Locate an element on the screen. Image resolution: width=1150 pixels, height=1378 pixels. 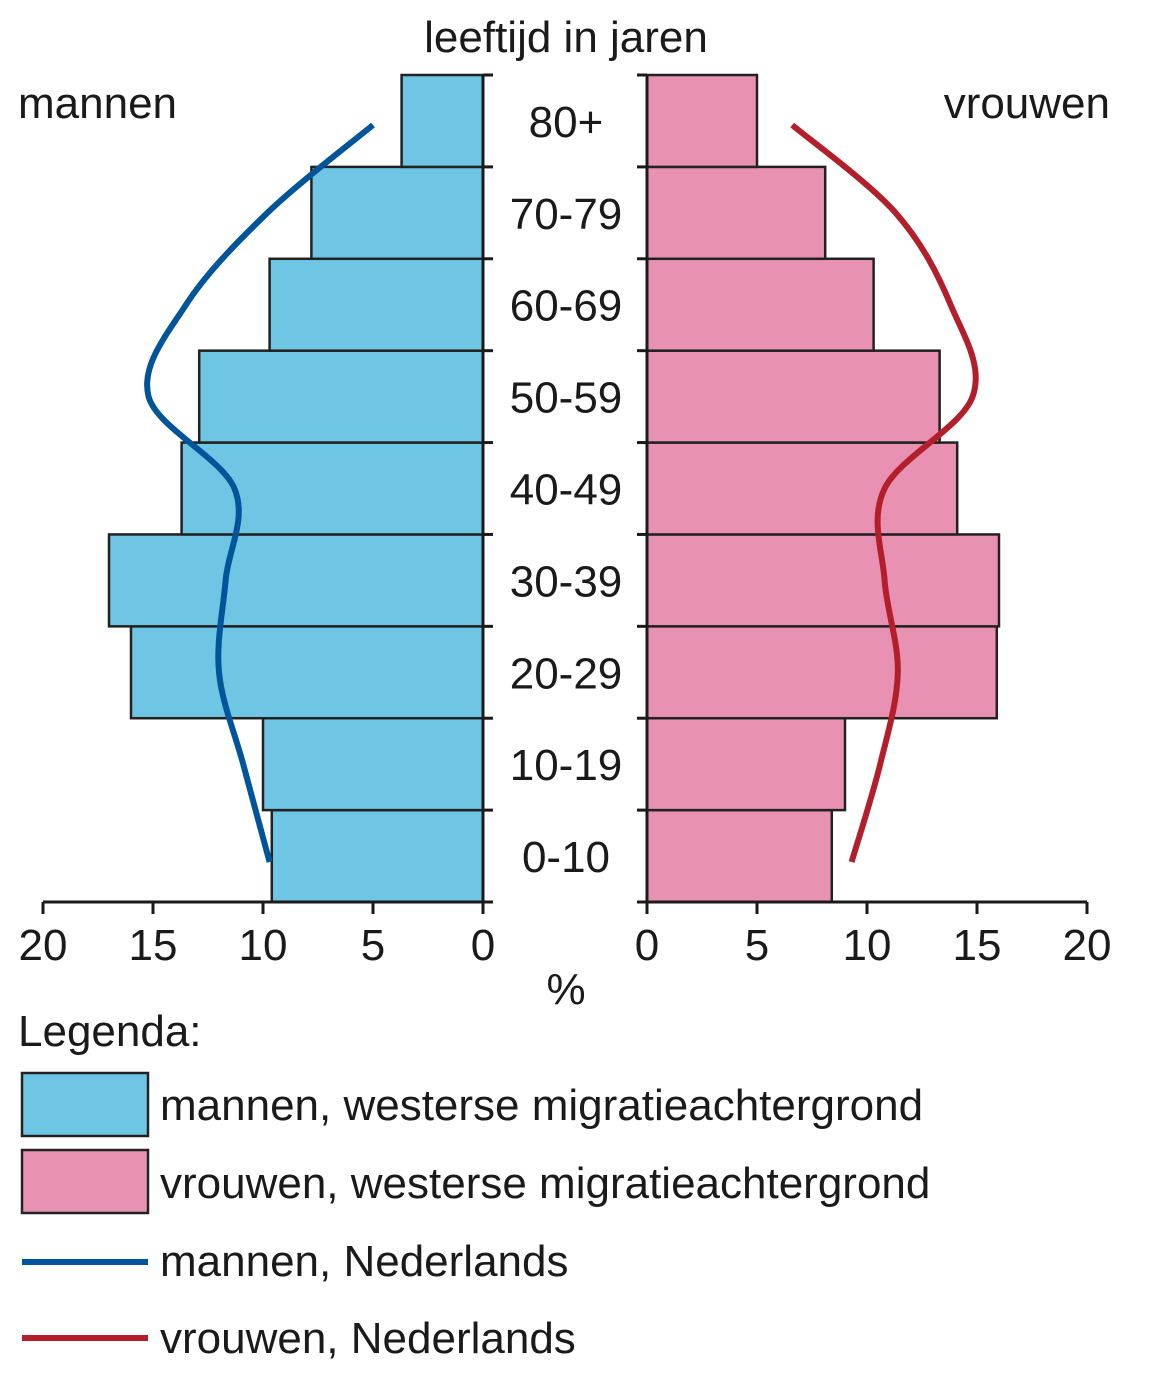
legend-label: vrouwen, westerse migratieachtergrond is located at coordinates (545, 1183).